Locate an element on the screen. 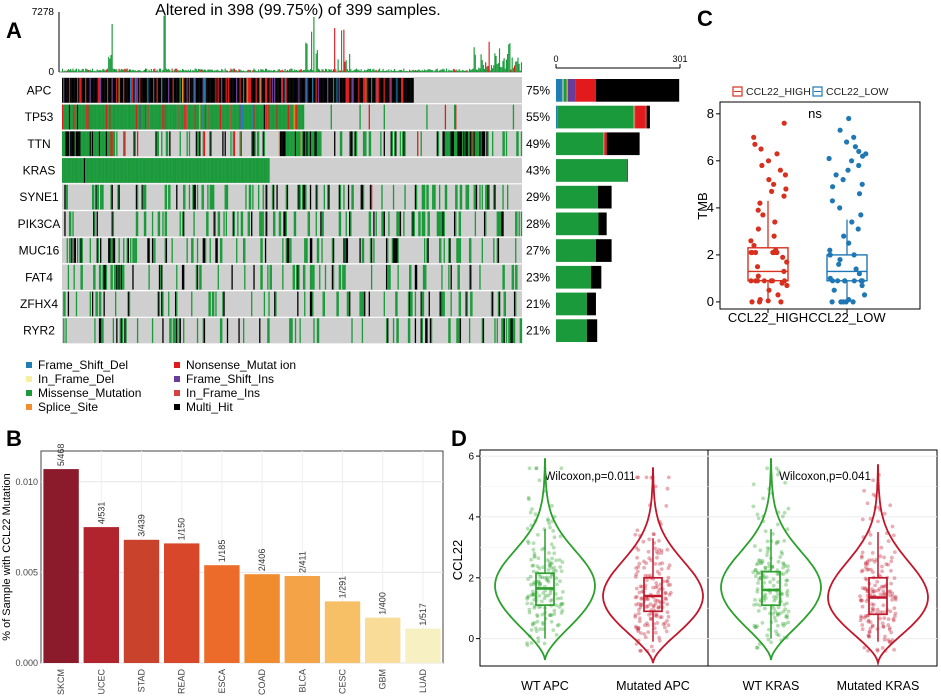 The image size is (941, 696). legend-swatch is located at coordinates (177, 379).